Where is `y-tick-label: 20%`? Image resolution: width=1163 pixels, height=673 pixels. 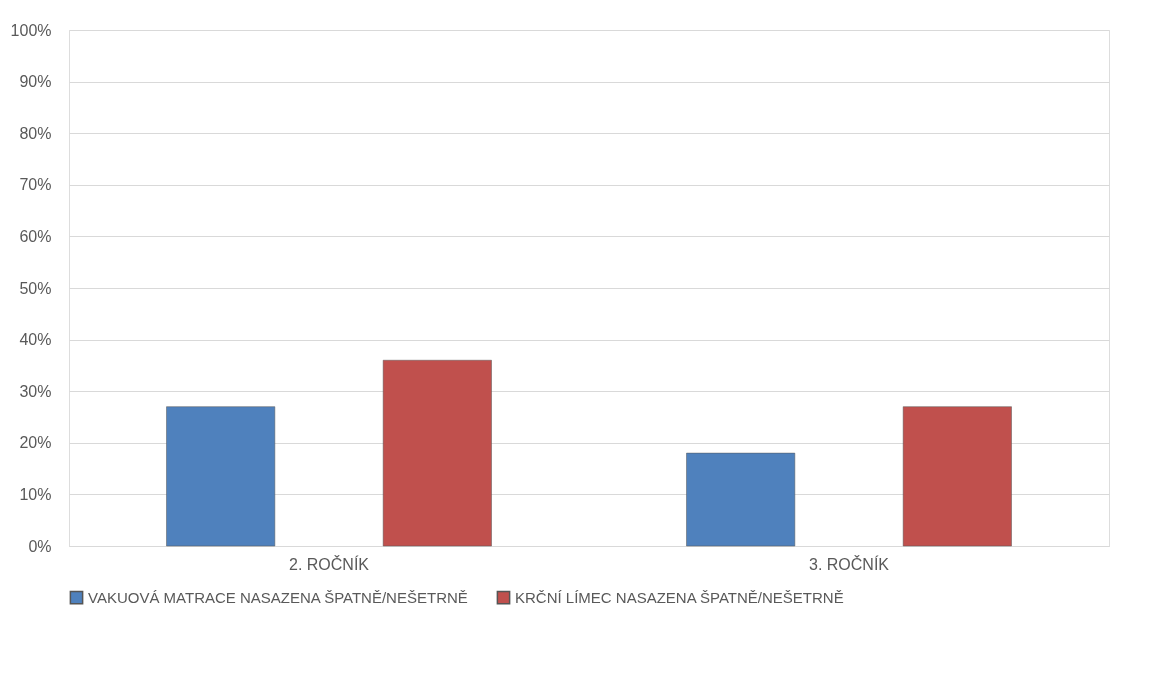
y-tick-label: 20% is located at coordinates (35, 443).